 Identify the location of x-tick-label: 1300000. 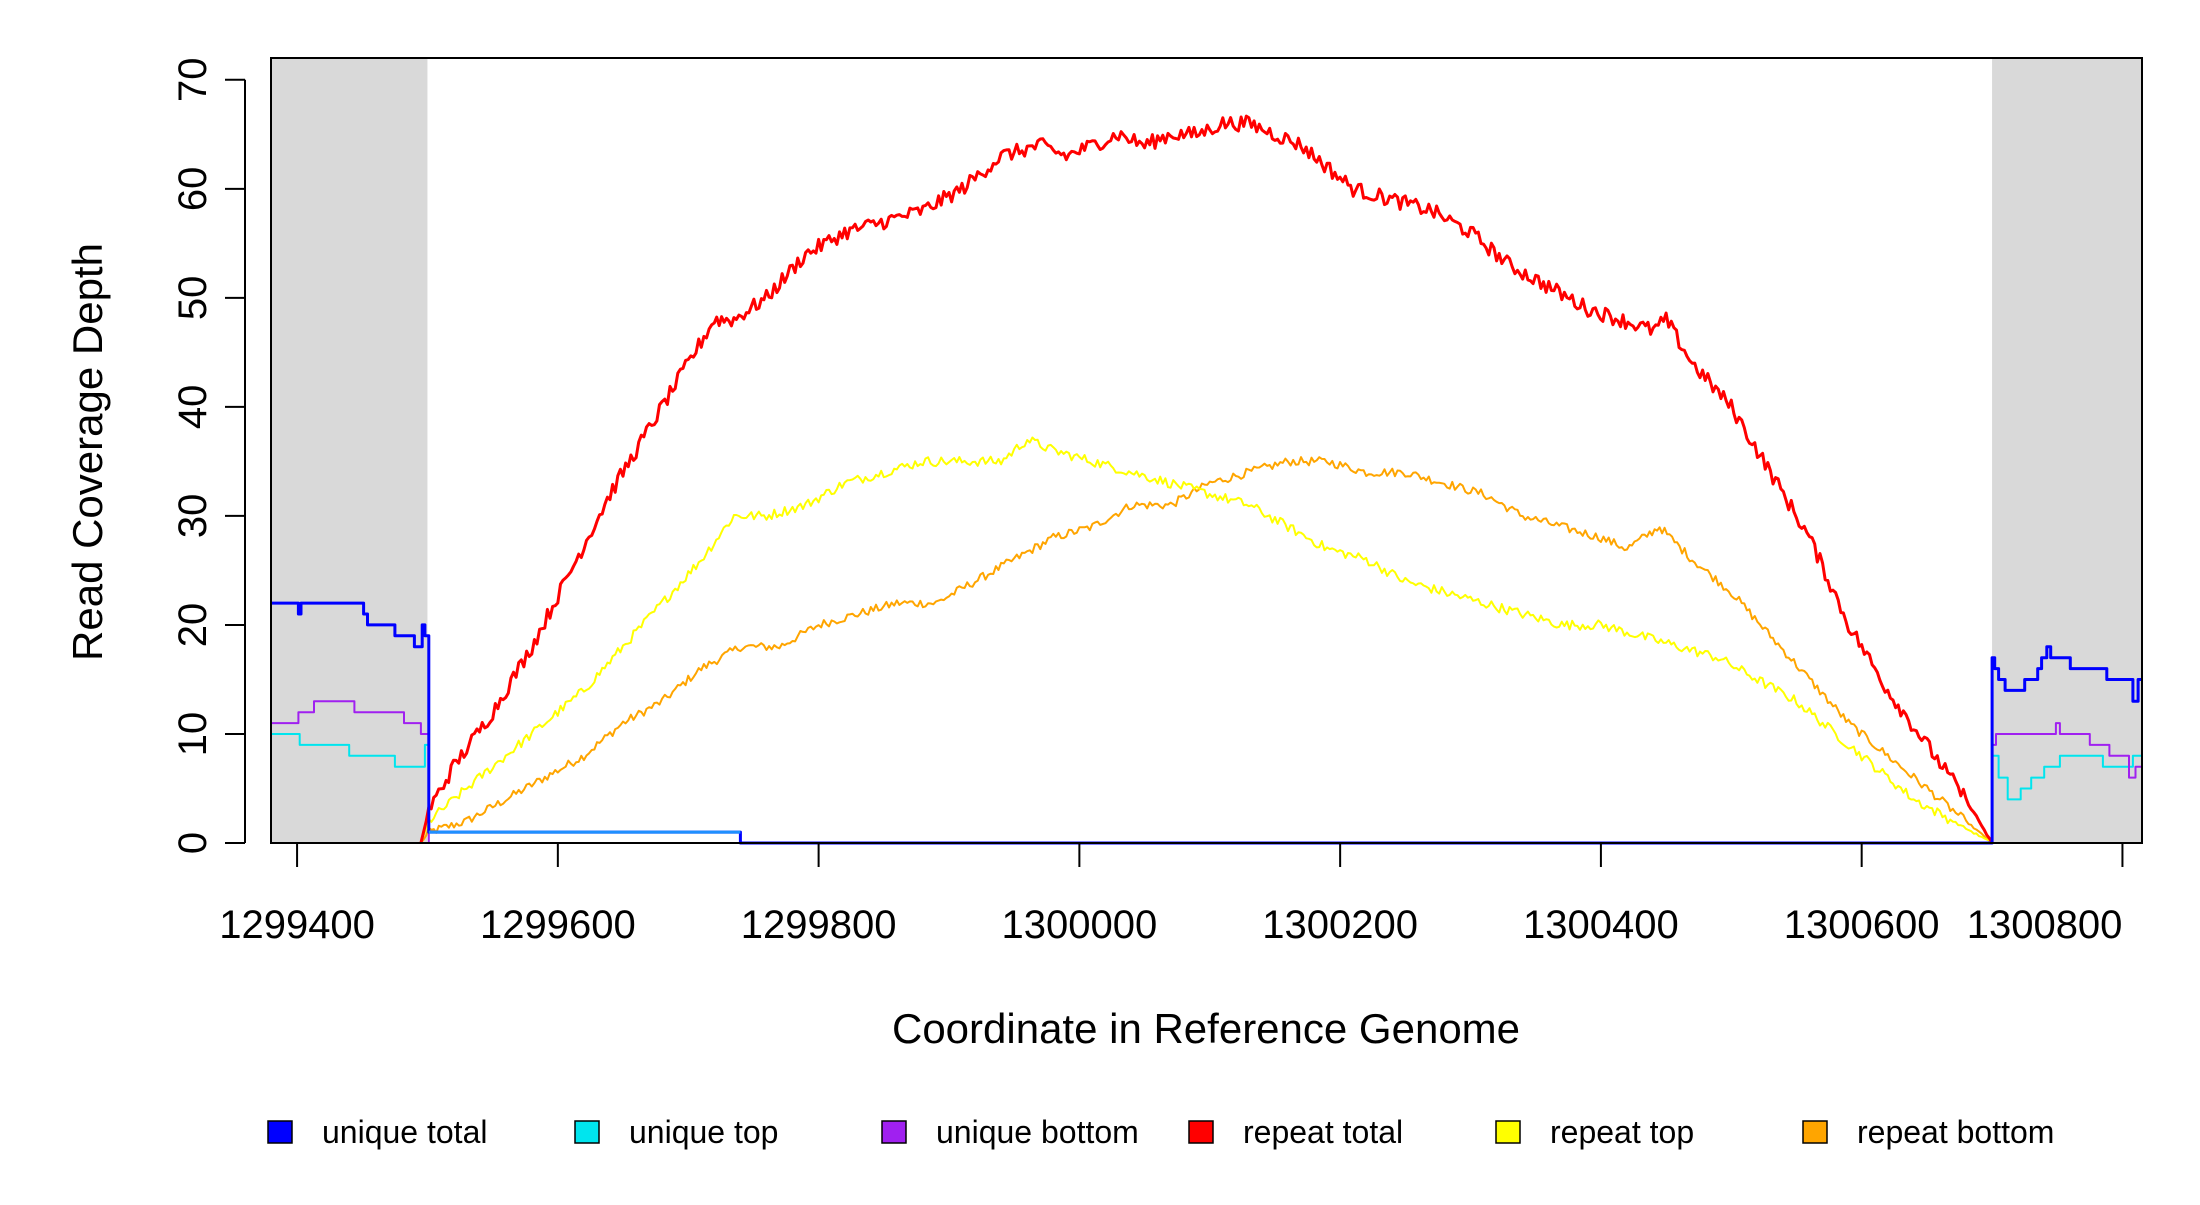
(1080, 925).